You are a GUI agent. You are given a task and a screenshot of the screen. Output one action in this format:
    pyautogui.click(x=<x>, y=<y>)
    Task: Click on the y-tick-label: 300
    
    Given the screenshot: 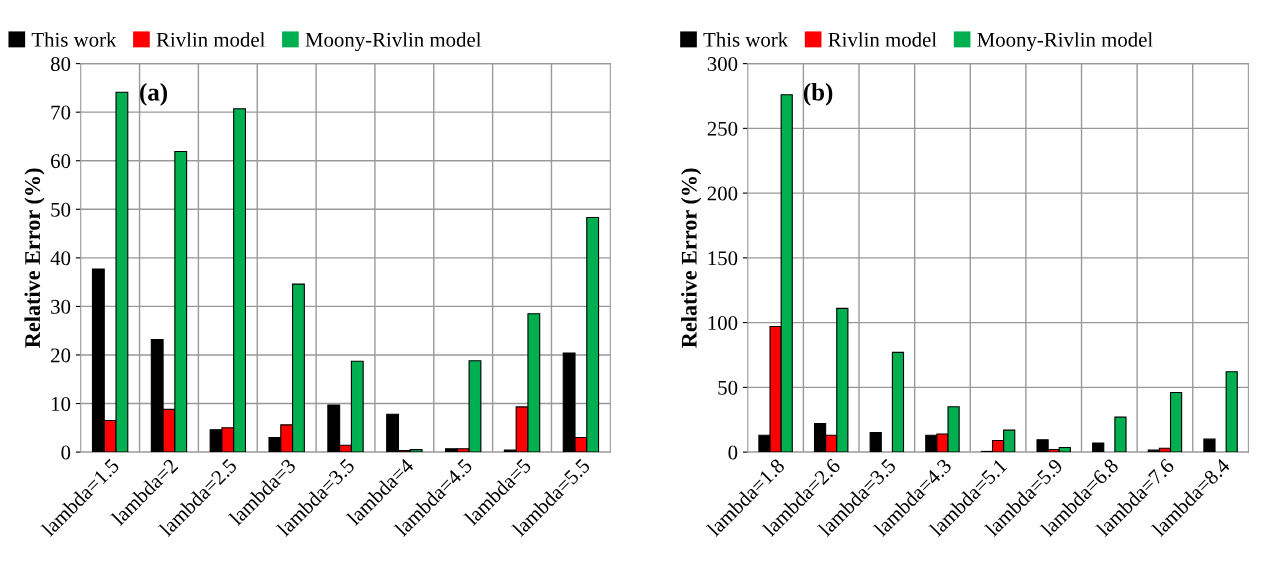 What is the action you would take?
    pyautogui.click(x=722, y=64)
    